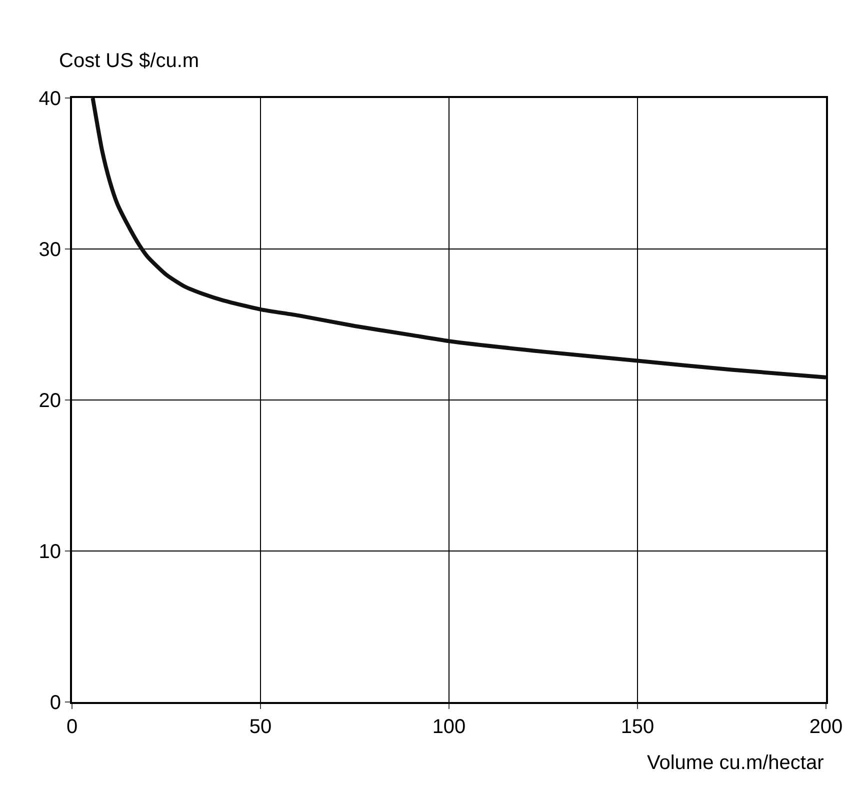 This screenshot has height=792, width=855. What do you see at coordinates (735, 763) in the screenshot?
I see `x-axis-title: Volume cu.m/hectar` at bounding box center [735, 763].